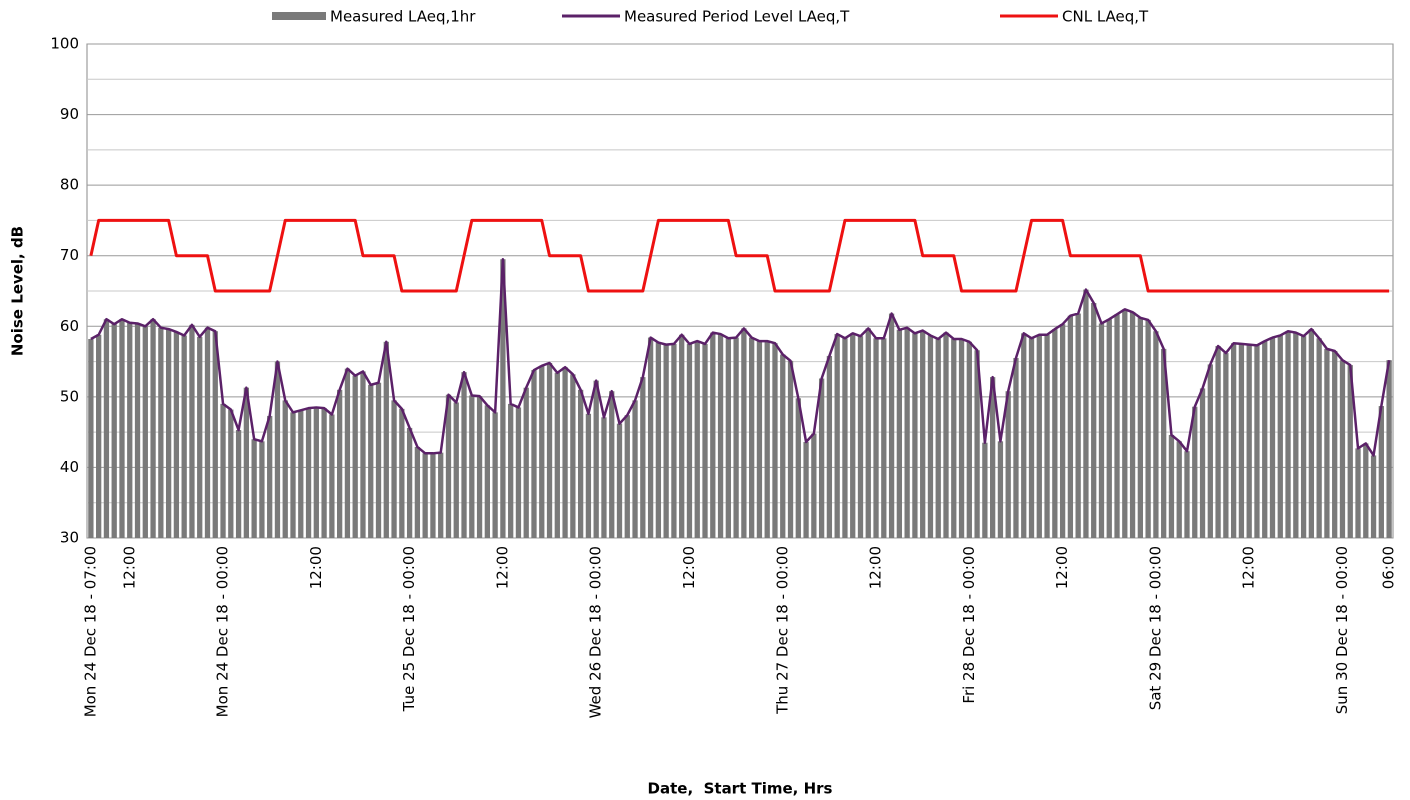 The height and width of the screenshot is (800, 1410). What do you see at coordinates (90, 631) in the screenshot?
I see `x-tick-label: Mon 24 Dec 18 - 07:00` at bounding box center [90, 631].